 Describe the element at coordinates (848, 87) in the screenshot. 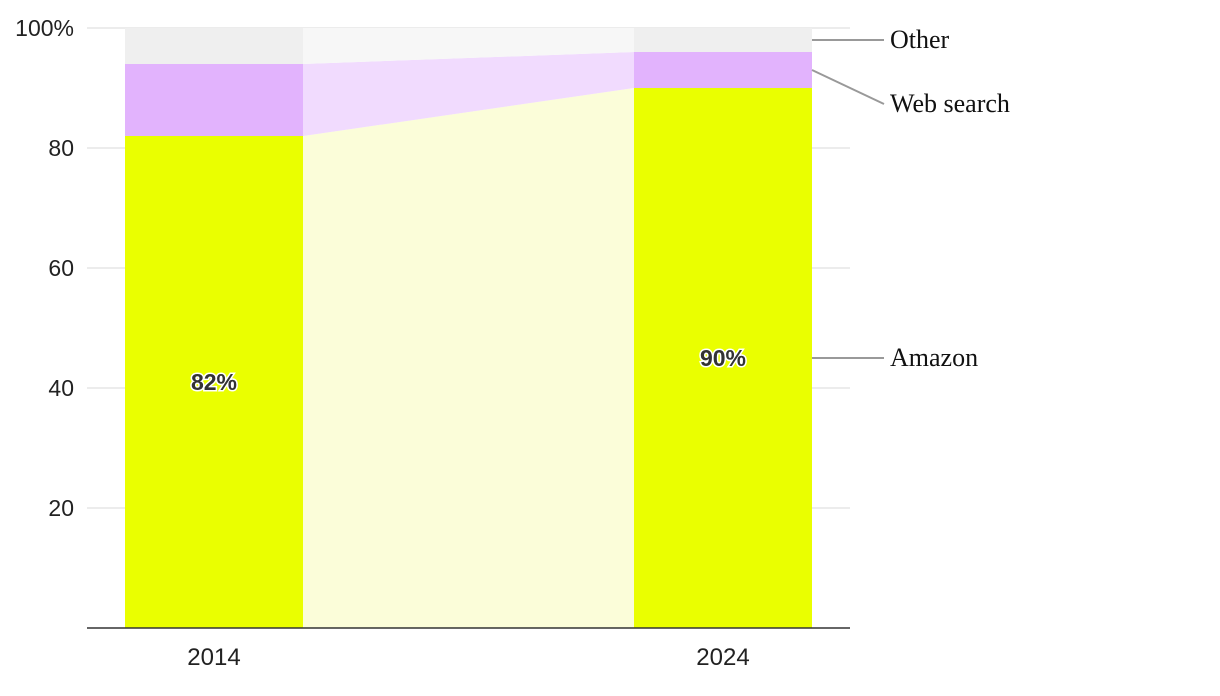

I see `leader-line` at that location.